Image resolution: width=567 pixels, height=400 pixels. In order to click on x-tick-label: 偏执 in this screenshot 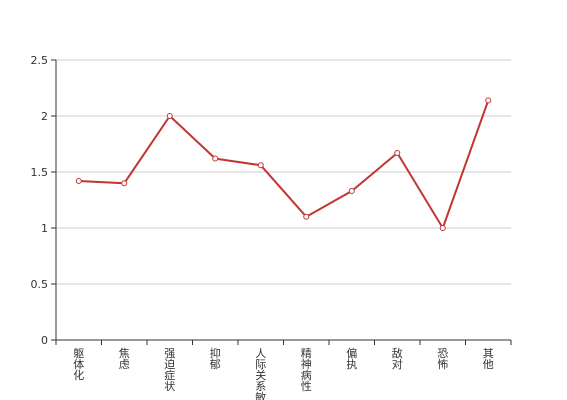, I will do `click(351, 358)`.